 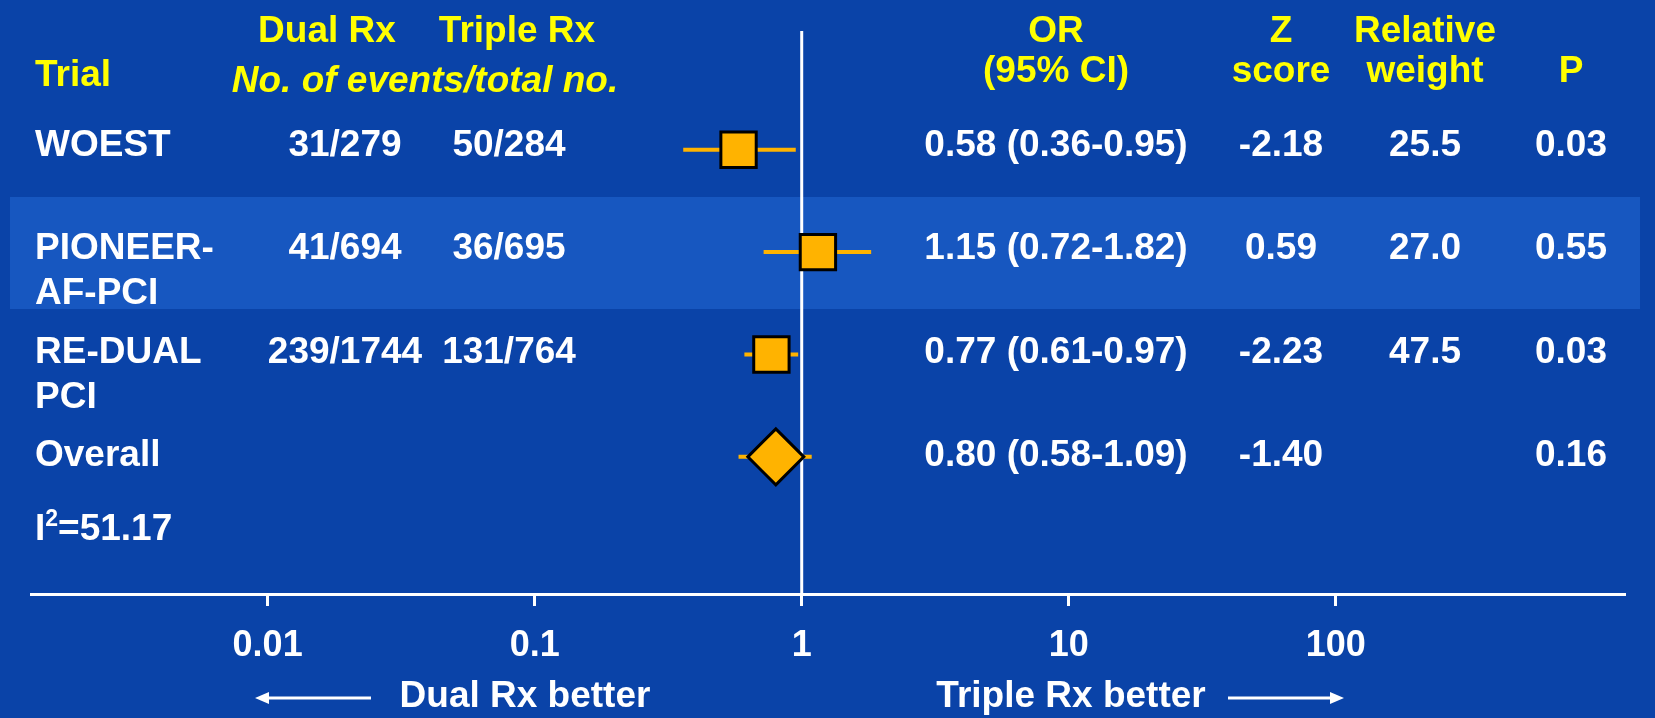 What do you see at coordinates (1335, 643) in the screenshot?
I see `x-tick-label: 100` at bounding box center [1335, 643].